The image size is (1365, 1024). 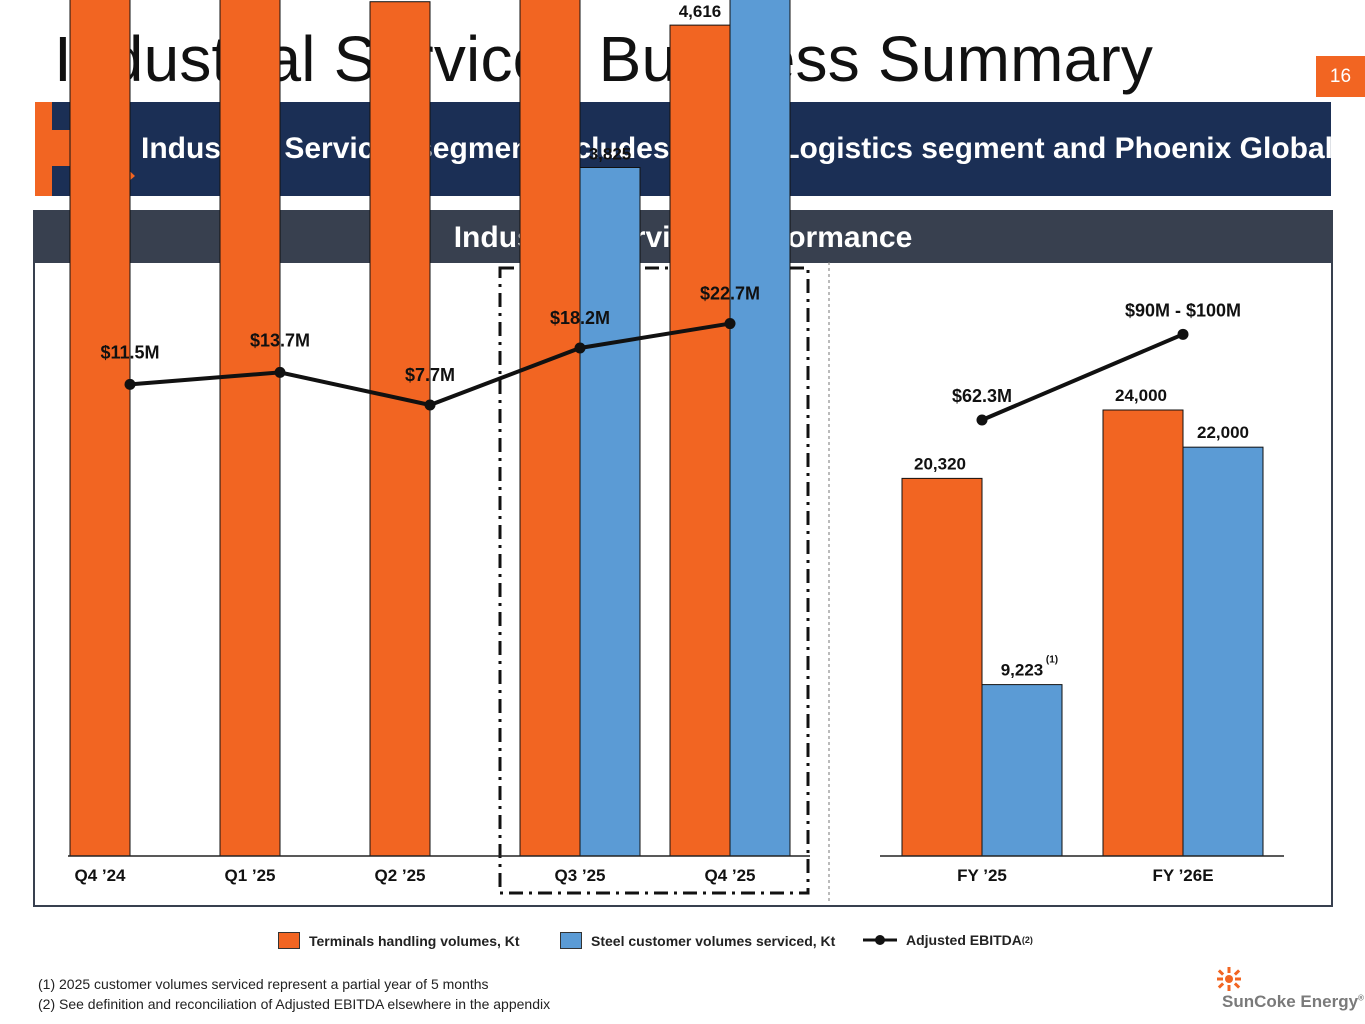 What do you see at coordinates (430, 375) in the screenshot?
I see `ebitda-label: $7.7M` at bounding box center [430, 375].